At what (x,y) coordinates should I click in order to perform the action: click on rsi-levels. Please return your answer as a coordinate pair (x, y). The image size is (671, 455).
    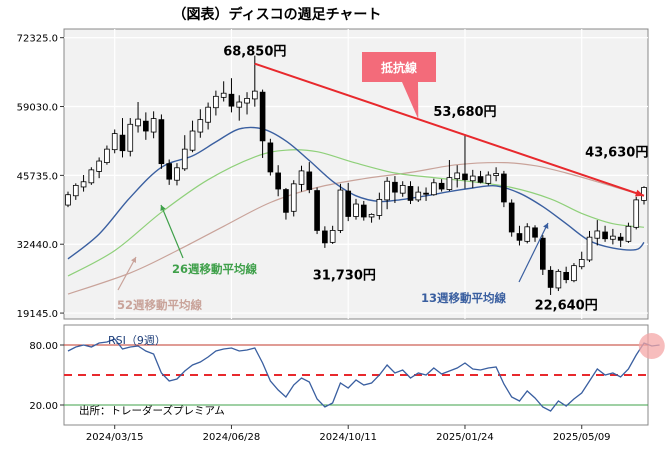
    Looking at the image, I should click on (356, 375).